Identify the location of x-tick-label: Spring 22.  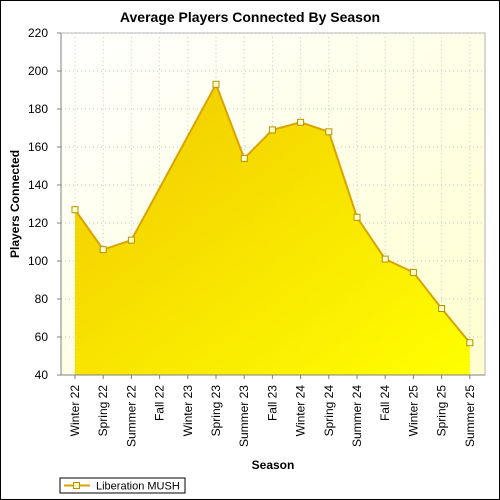
(103, 411).